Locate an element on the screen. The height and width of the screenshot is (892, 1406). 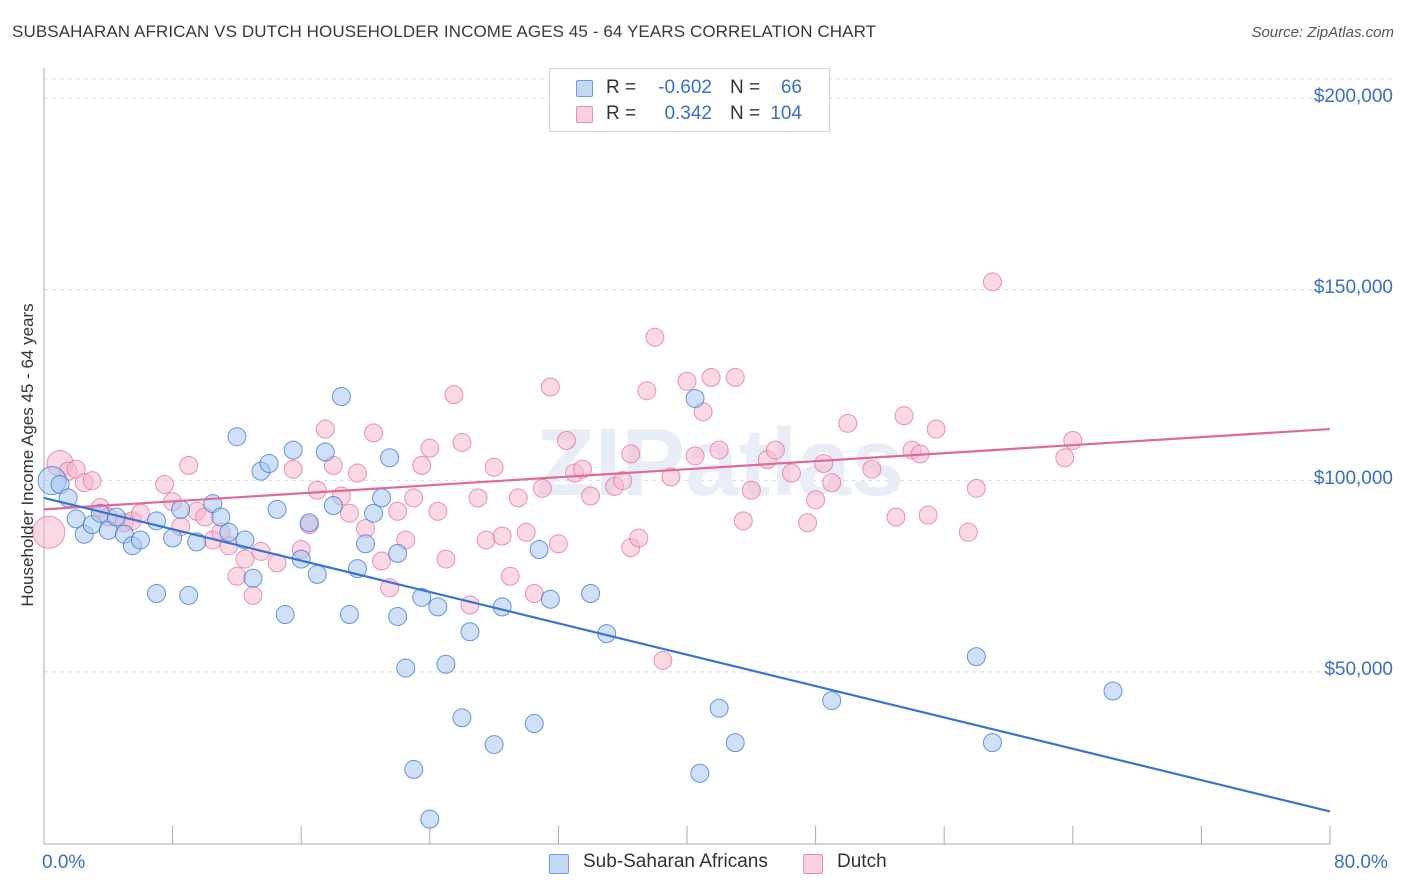
source-label: Source: ZipAtlas.com is located at coordinates (1322, 32).